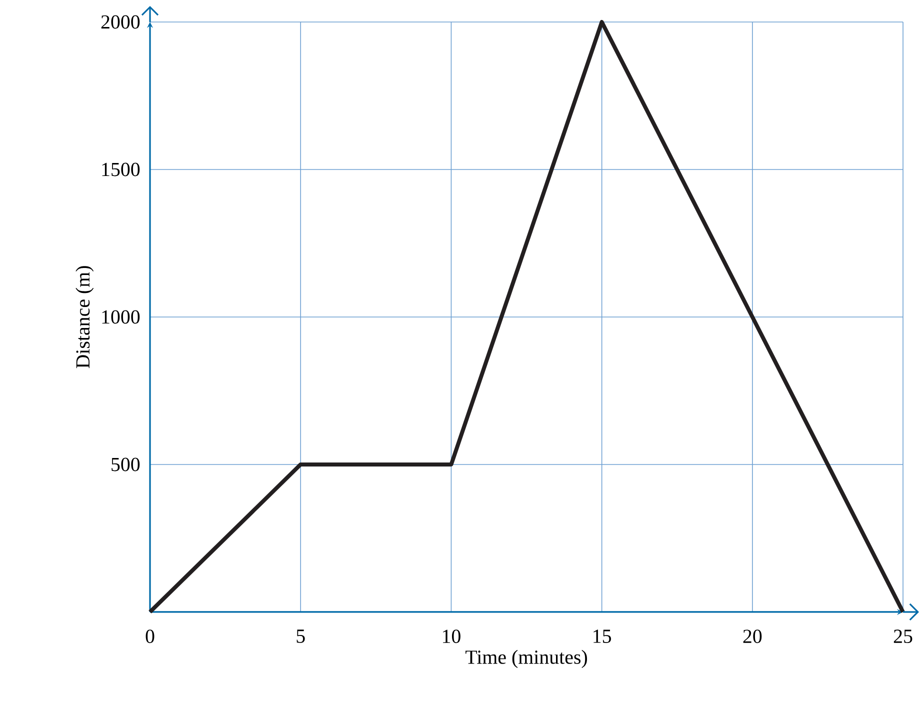  Describe the element at coordinates (150, 637) in the screenshot. I see `x-tick-label: 0` at that location.